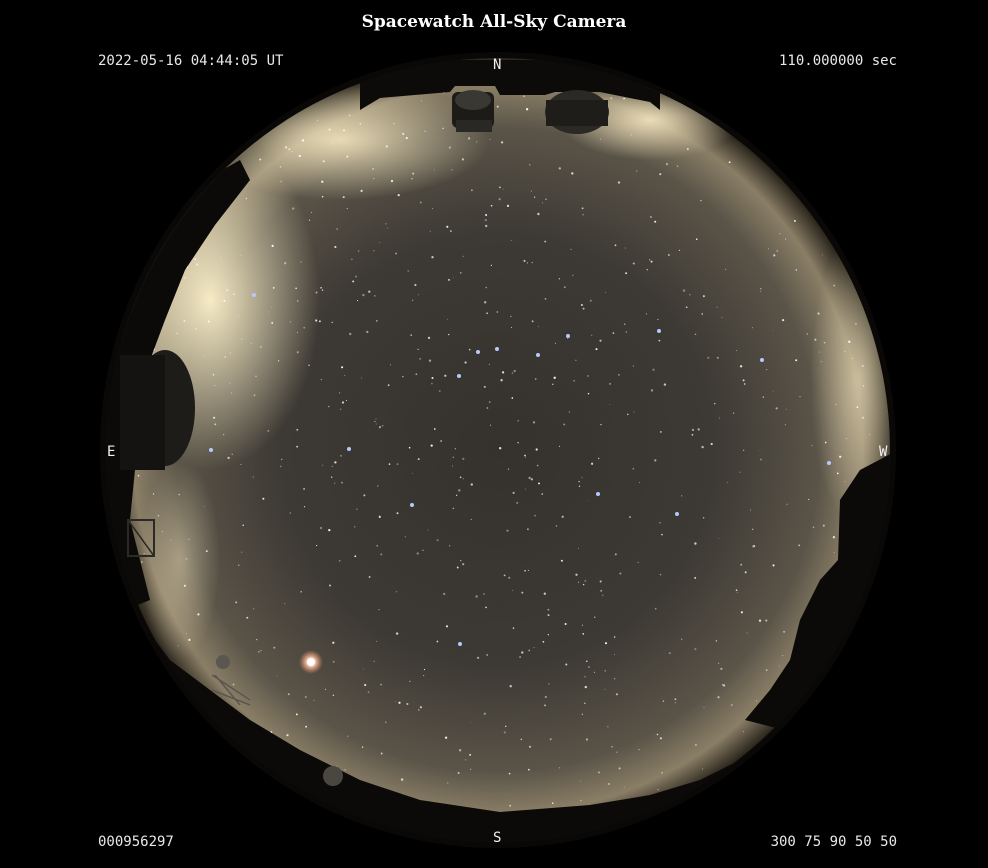 Image resolution: width=988 pixels, height=868 pixels. I want to click on bright-star, so click(412, 505).